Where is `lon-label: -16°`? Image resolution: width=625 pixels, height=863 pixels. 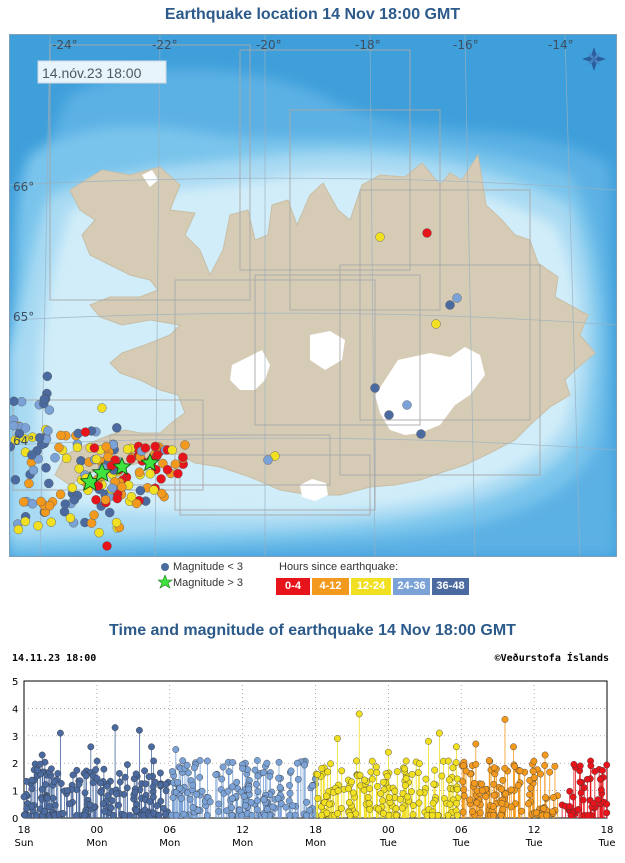 lon-label: -16° is located at coordinates (466, 45).